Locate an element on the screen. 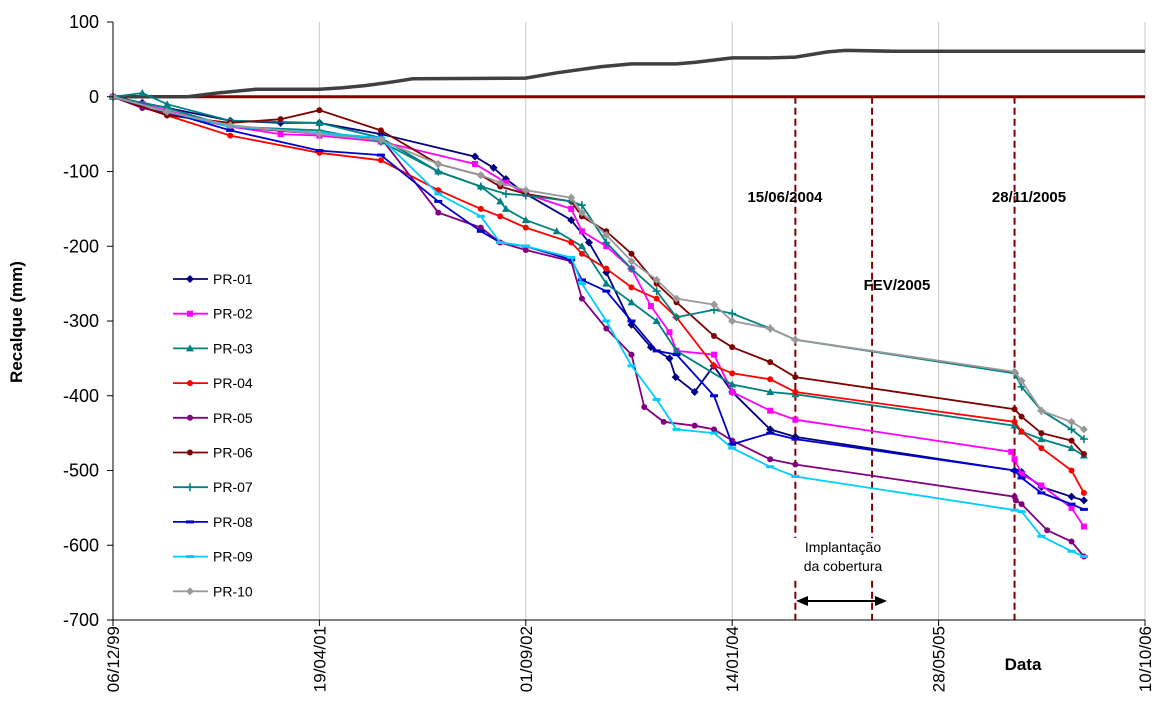 Image resolution: width=1155 pixels, height=725 pixels. legend-label: PR-03 is located at coordinates (233, 348).